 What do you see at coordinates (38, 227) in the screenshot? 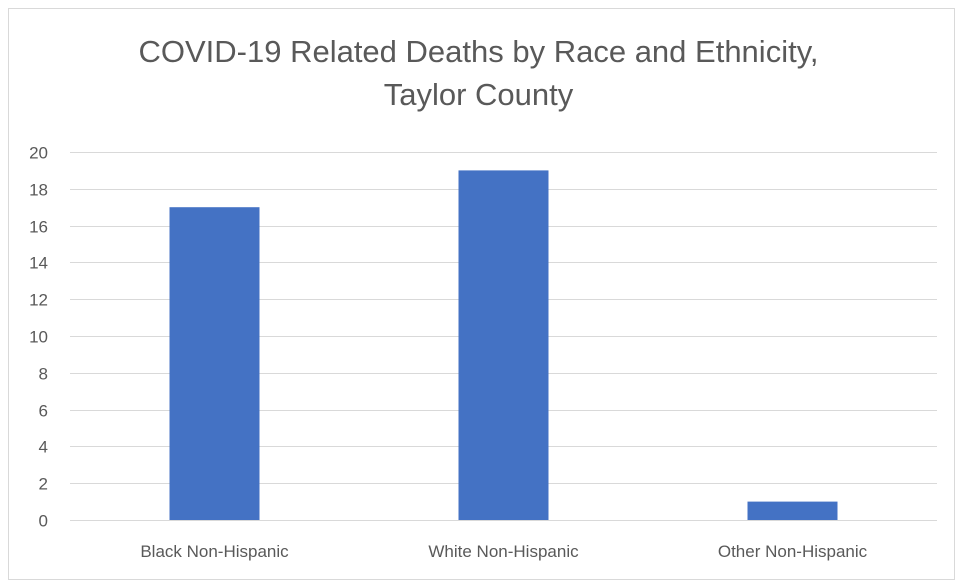
I see `y-tick-label: 16` at bounding box center [38, 227].